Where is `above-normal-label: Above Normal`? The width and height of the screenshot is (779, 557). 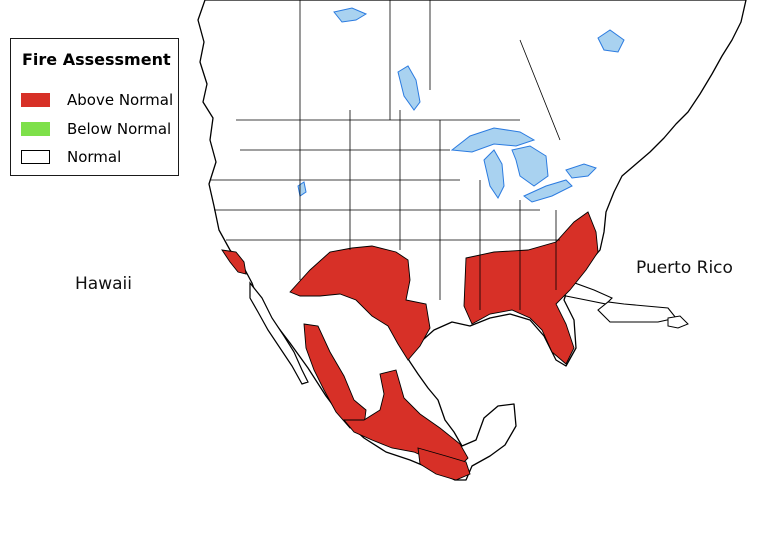
above-normal-label: Above Normal is located at coordinates (120, 100).